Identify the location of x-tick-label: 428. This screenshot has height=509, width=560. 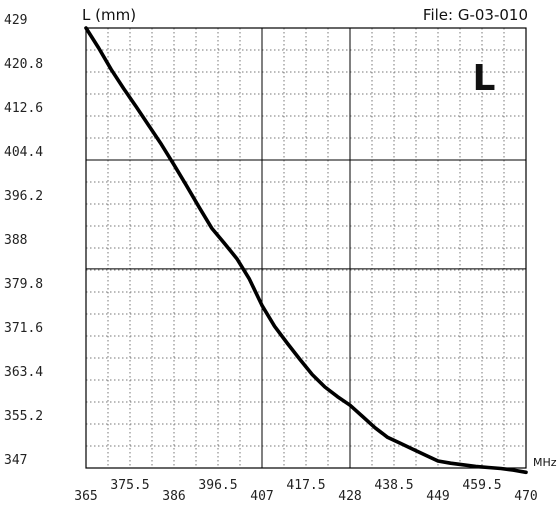
(349, 496).